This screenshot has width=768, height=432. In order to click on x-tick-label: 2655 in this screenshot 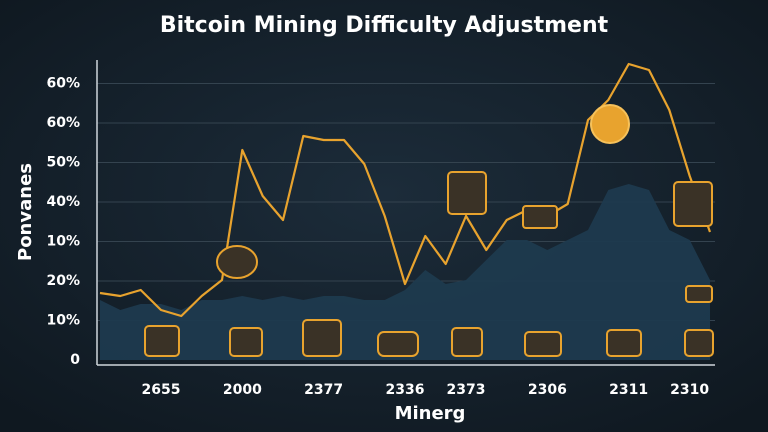, I will do `click(161, 390)`.